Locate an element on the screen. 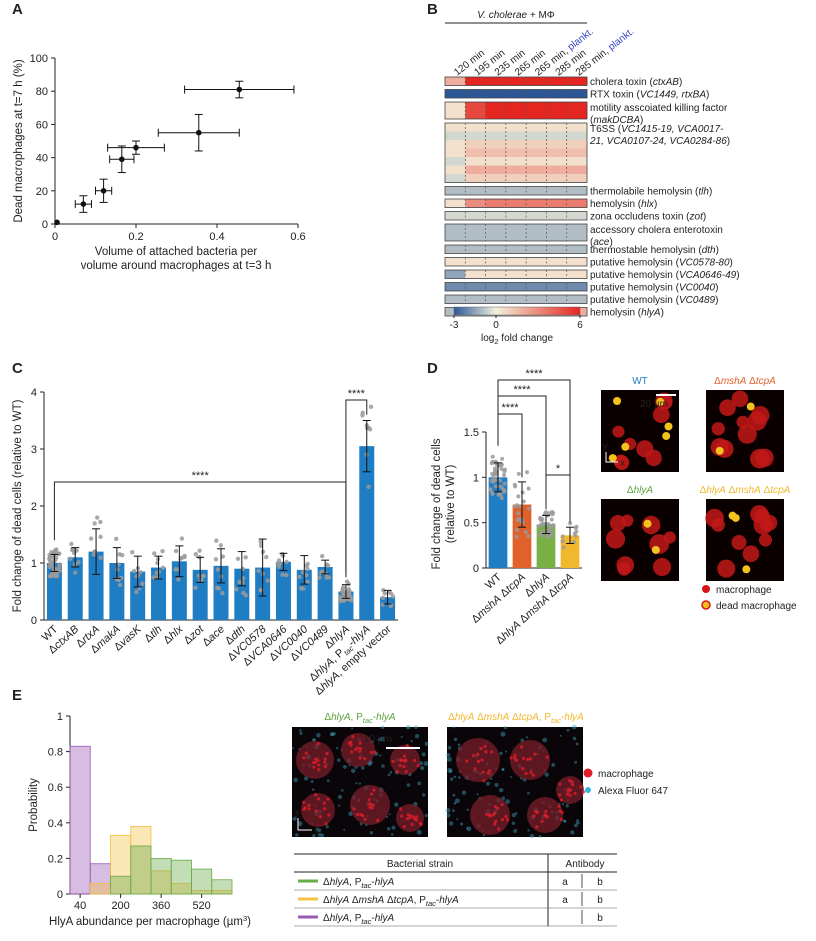 The image size is (816, 941). label-part: tac is located at coordinates (368, 720).